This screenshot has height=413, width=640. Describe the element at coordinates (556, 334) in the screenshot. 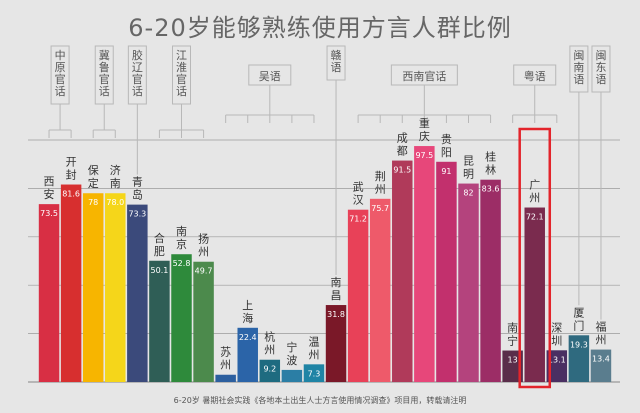

I see `category-label: 深圳` at that location.